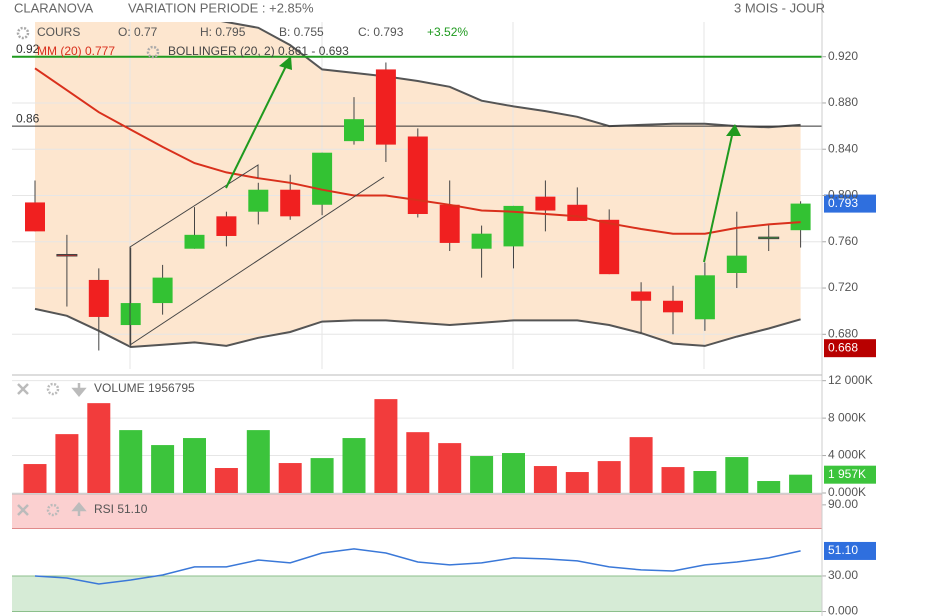  I want to click on period: 3 MOIS - JOUR, so click(779, 7).